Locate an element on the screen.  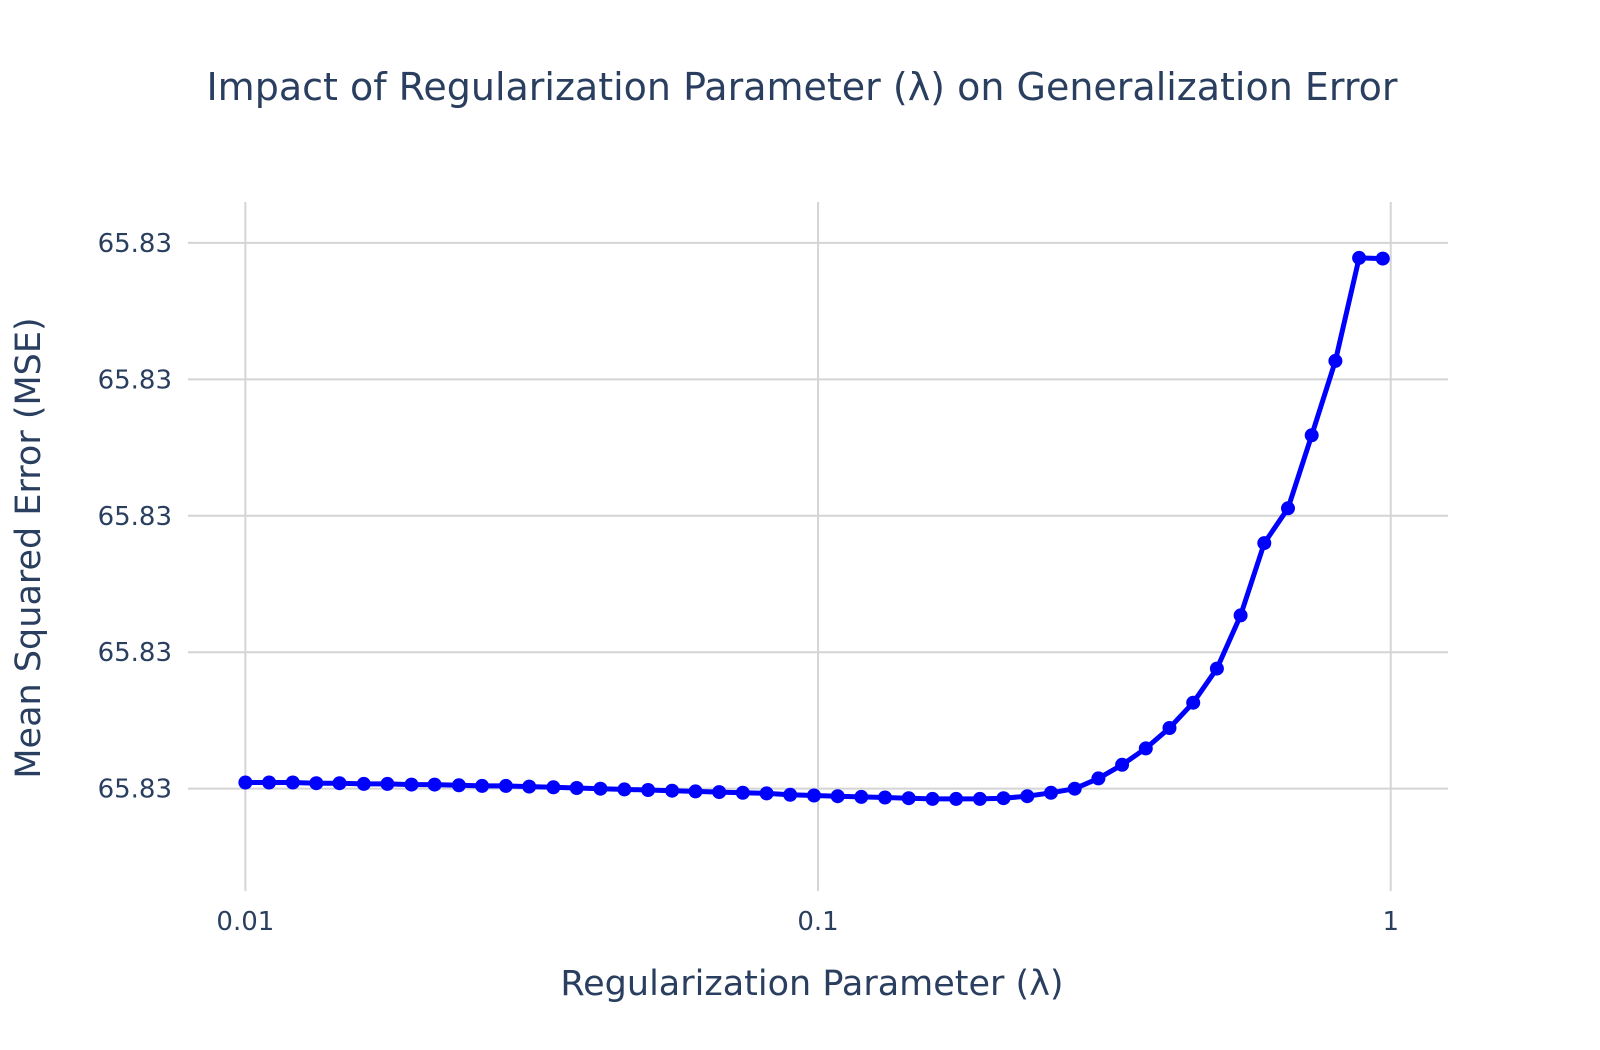
x-tick-label: 0.1 is located at coordinates (817, 922).